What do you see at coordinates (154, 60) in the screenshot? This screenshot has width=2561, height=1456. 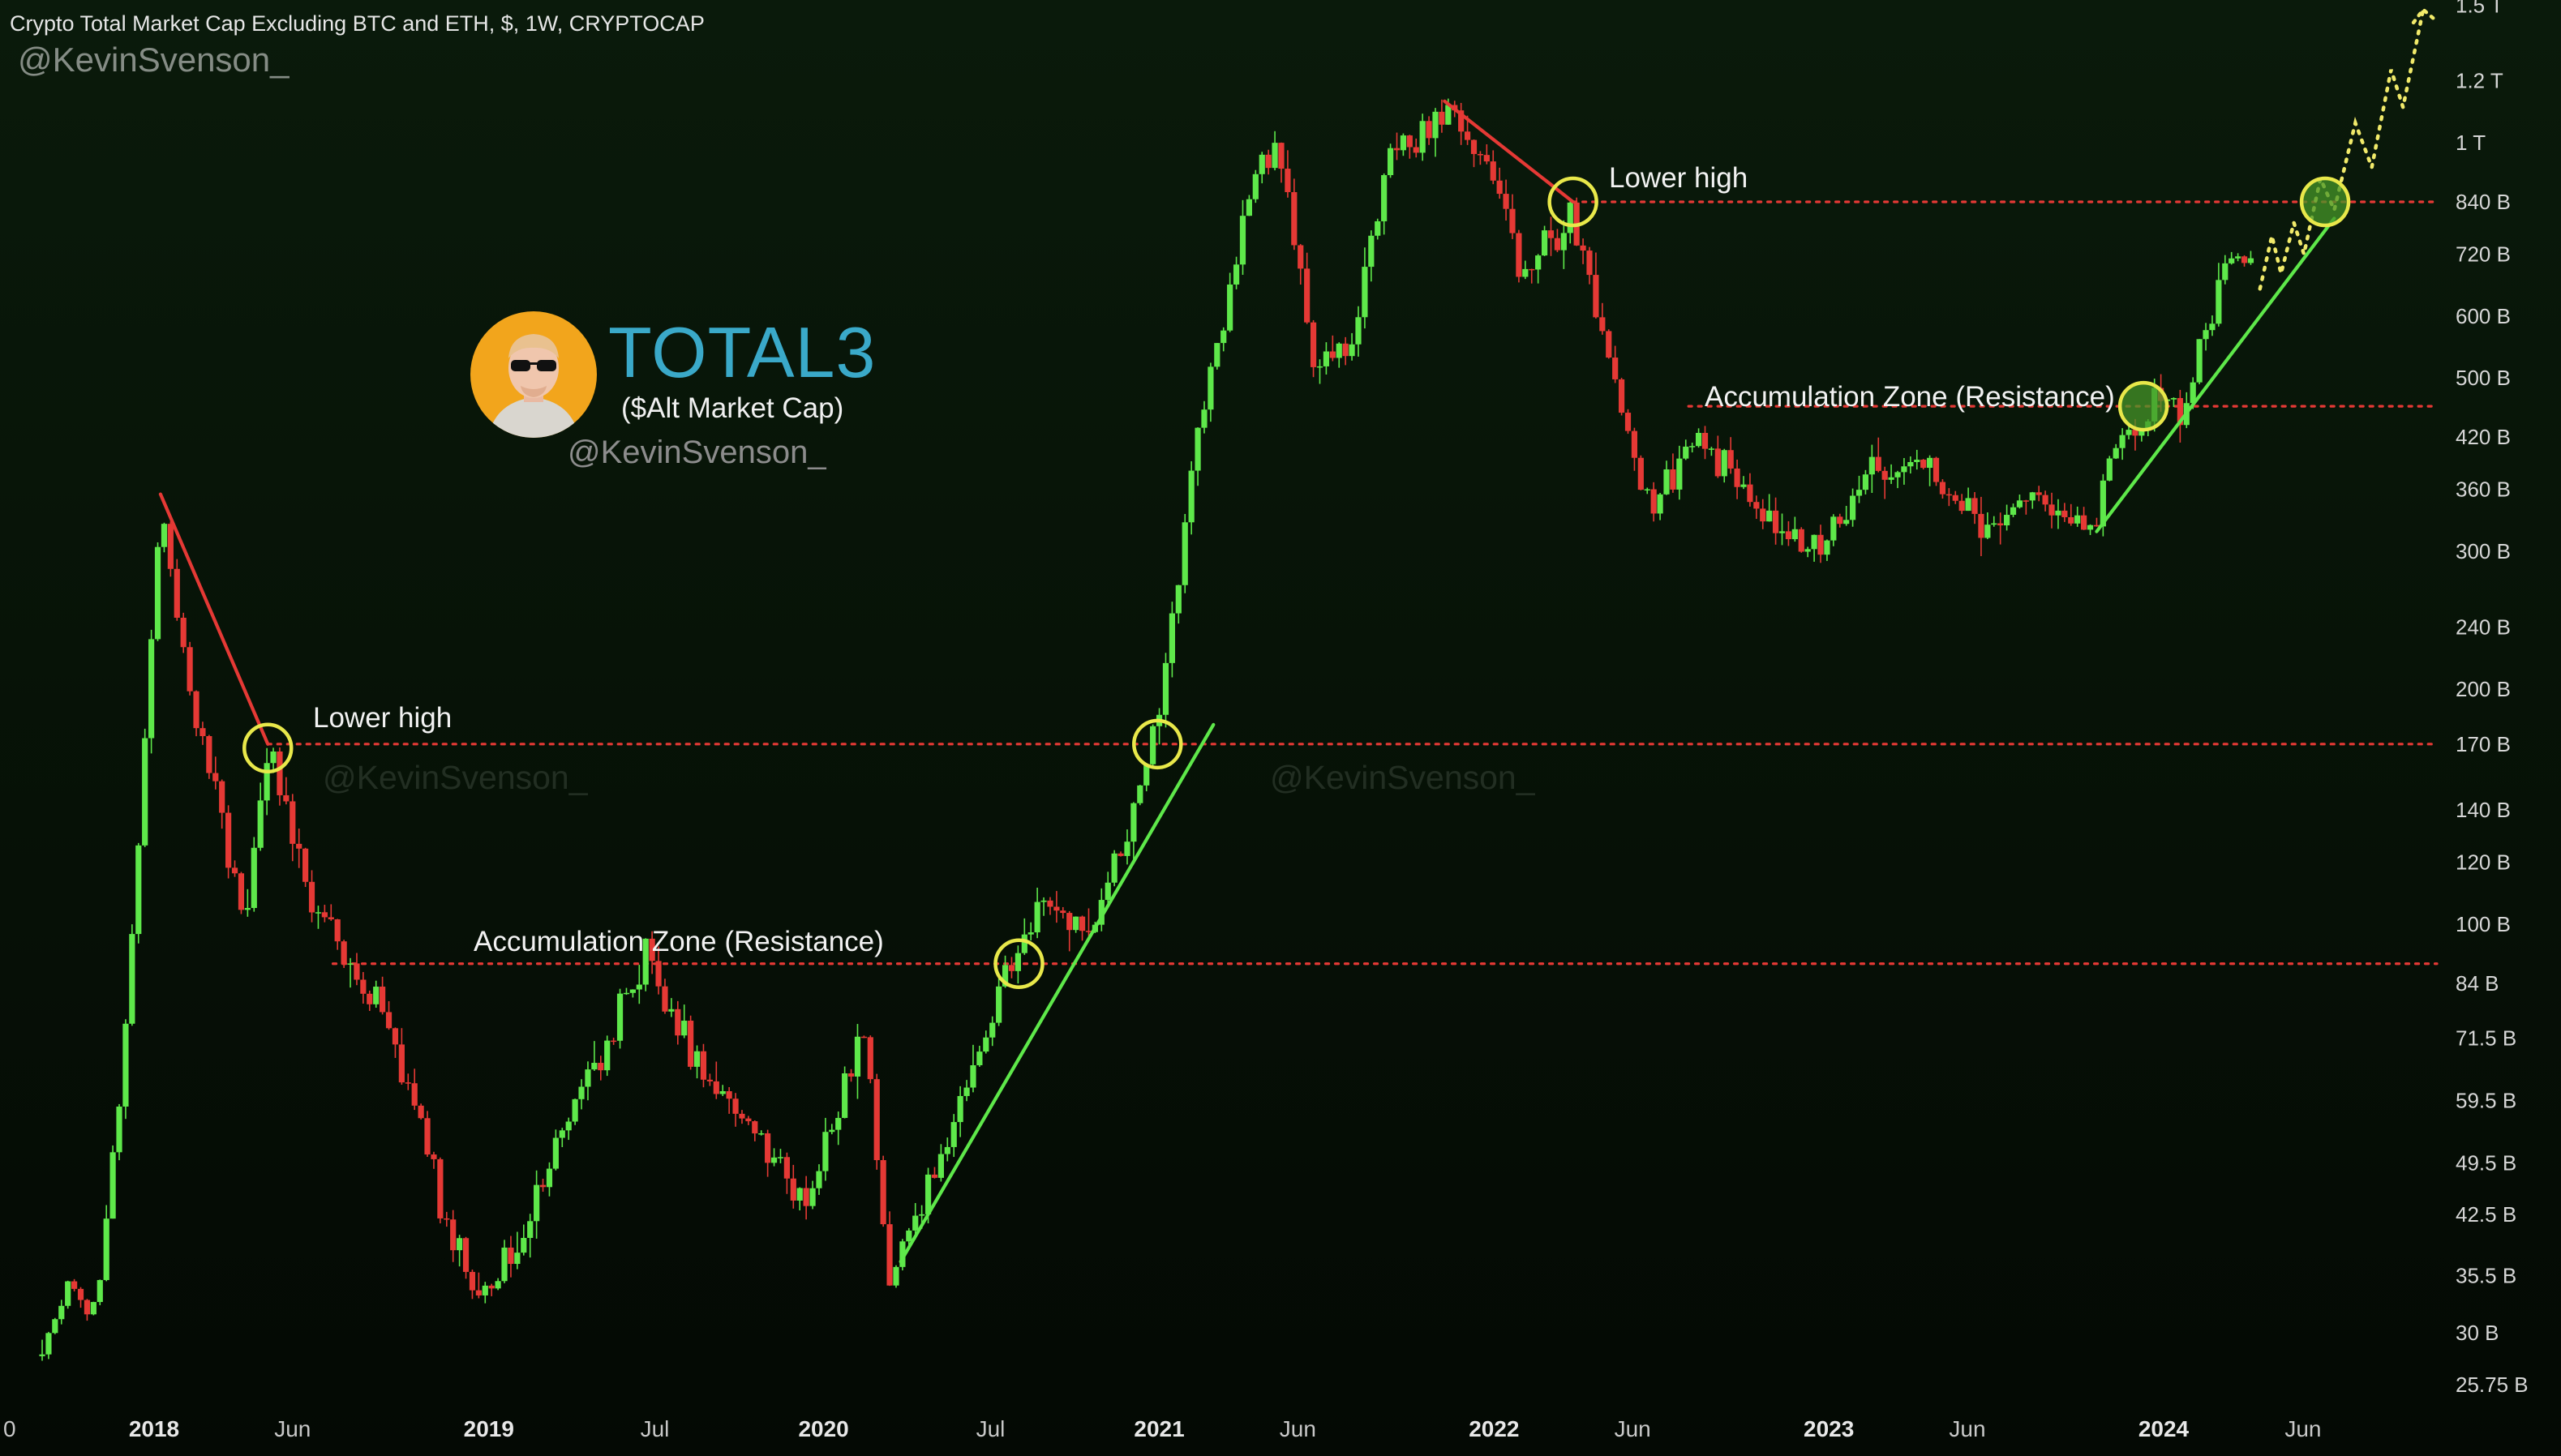 I see `author-watermark: @KevinSvenson_` at bounding box center [154, 60].